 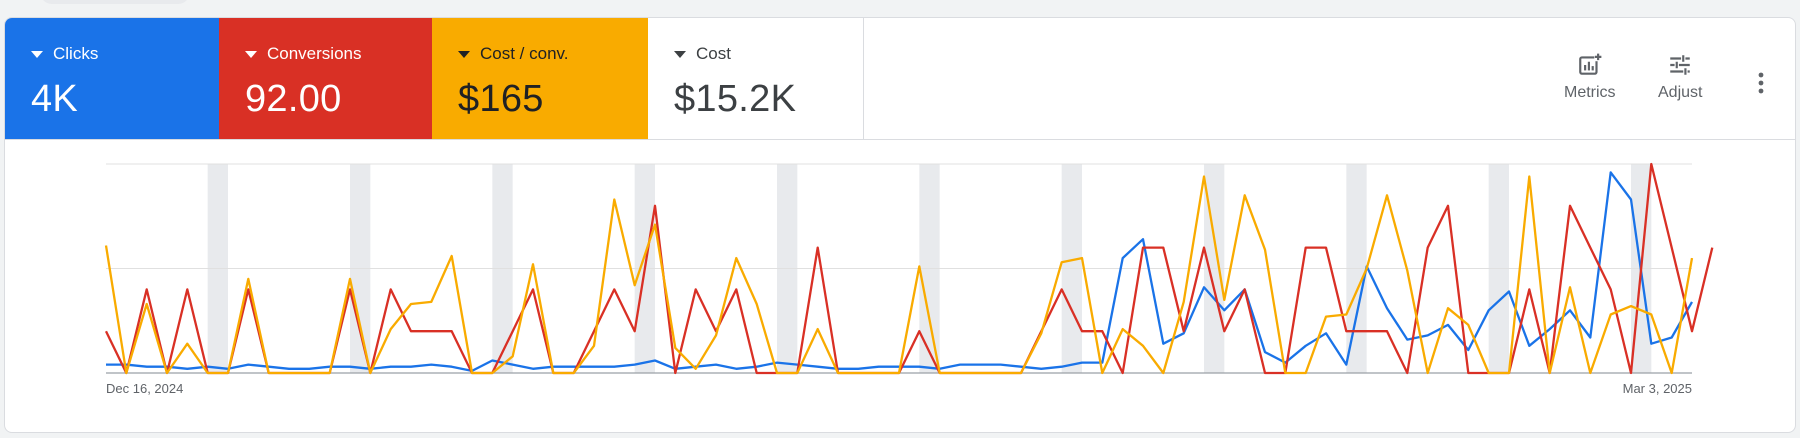 I want to click on page-tab-shadow, so click(x=115, y=2).